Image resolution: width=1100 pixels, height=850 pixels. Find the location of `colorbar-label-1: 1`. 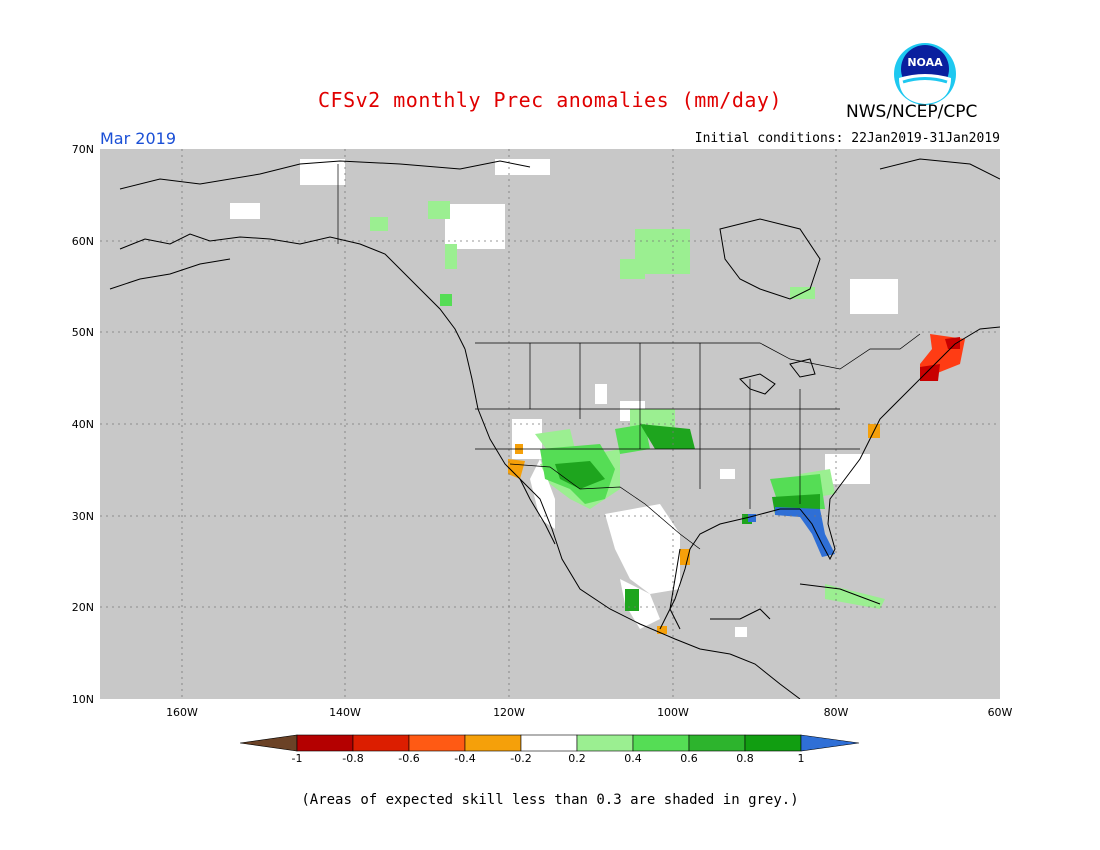

colorbar-label-1: 1 is located at coordinates (801, 758).